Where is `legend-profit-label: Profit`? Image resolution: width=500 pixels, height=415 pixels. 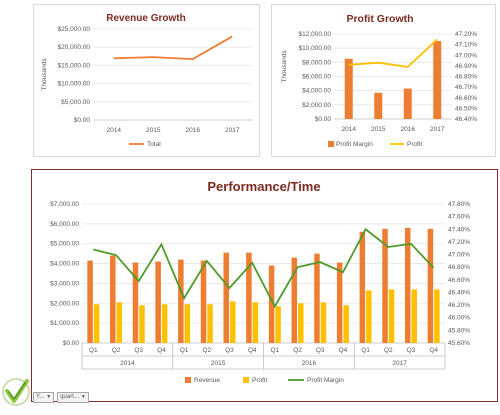
legend-profit-label: Profit is located at coordinates (259, 380).